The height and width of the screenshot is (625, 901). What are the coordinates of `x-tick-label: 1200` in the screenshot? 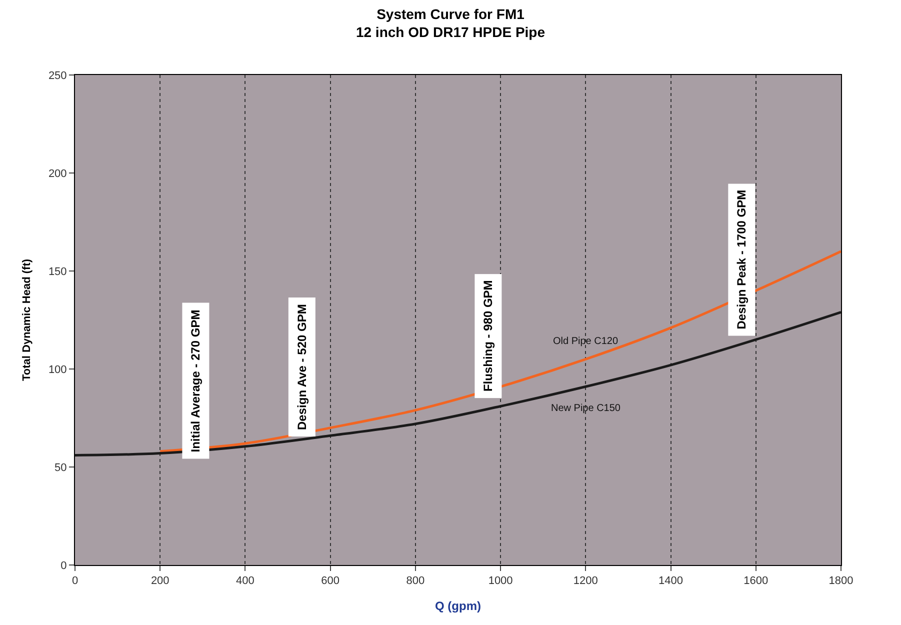 It's located at (585, 581).